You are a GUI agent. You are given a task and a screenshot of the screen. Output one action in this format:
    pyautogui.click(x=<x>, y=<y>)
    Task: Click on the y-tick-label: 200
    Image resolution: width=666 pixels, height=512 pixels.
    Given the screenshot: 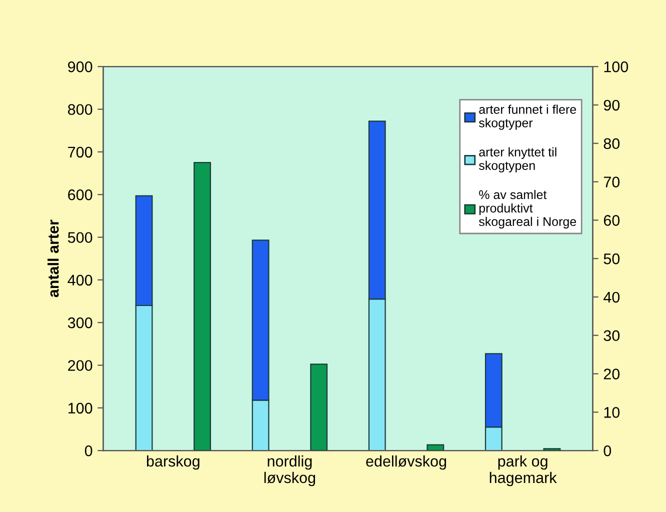 What is the action you would take?
    pyautogui.click(x=80, y=365)
    